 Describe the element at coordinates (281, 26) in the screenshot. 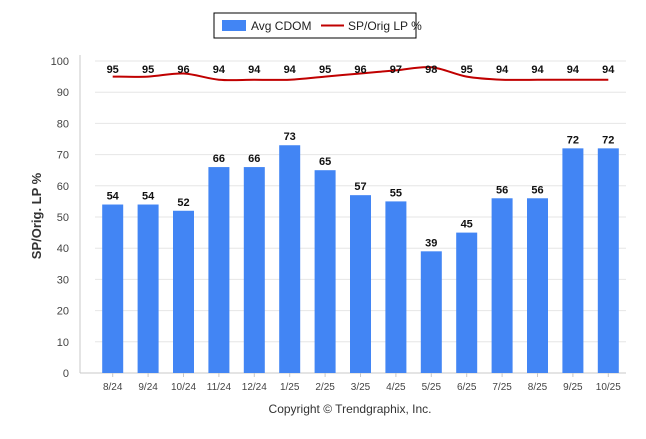

I see `legend-label-bar: Avg CDOM` at that location.